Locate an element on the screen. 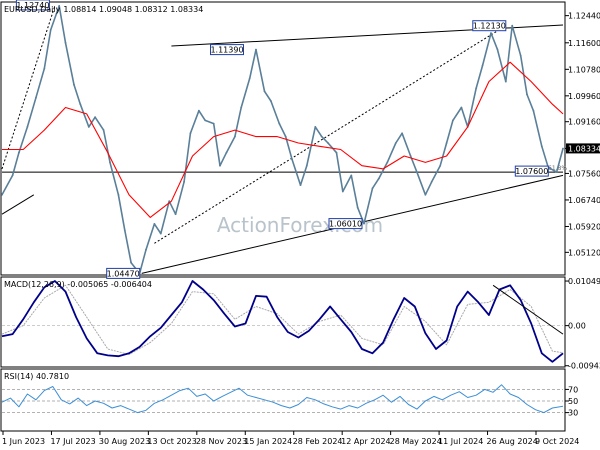  price-tick-label: 1.09160 is located at coordinates (584, 122).